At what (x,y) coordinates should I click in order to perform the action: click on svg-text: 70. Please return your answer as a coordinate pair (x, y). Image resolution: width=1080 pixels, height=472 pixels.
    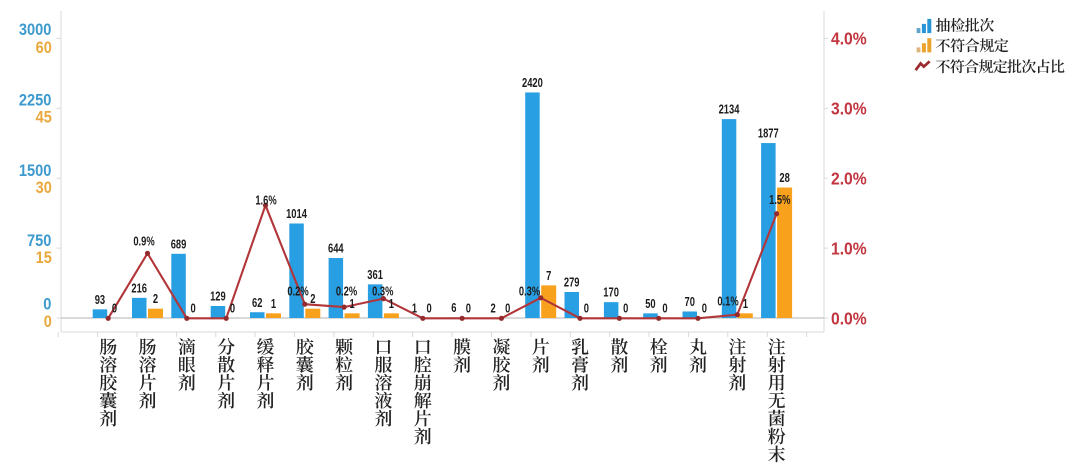
    Looking at the image, I should click on (689, 303).